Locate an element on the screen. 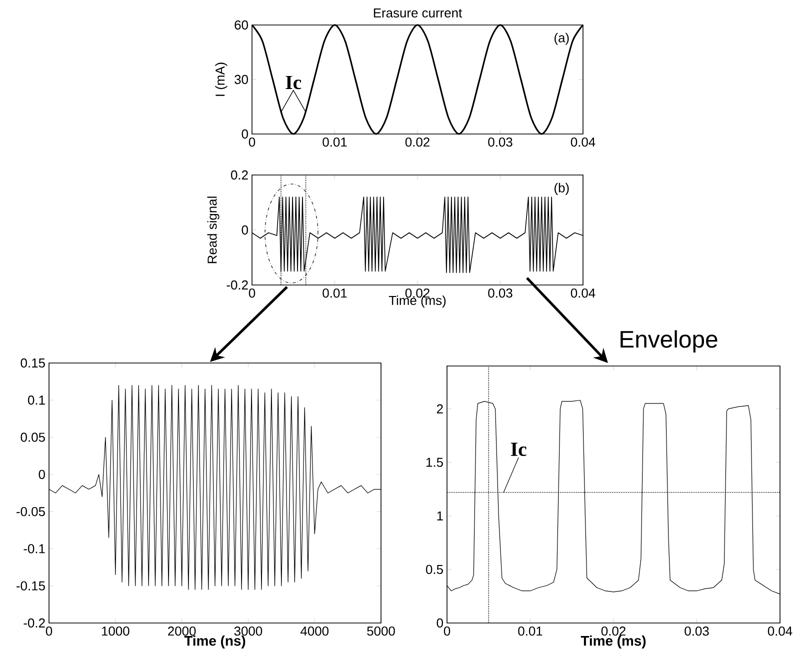 The width and height of the screenshot is (795, 668). line-series is located at coordinates (417, 79).